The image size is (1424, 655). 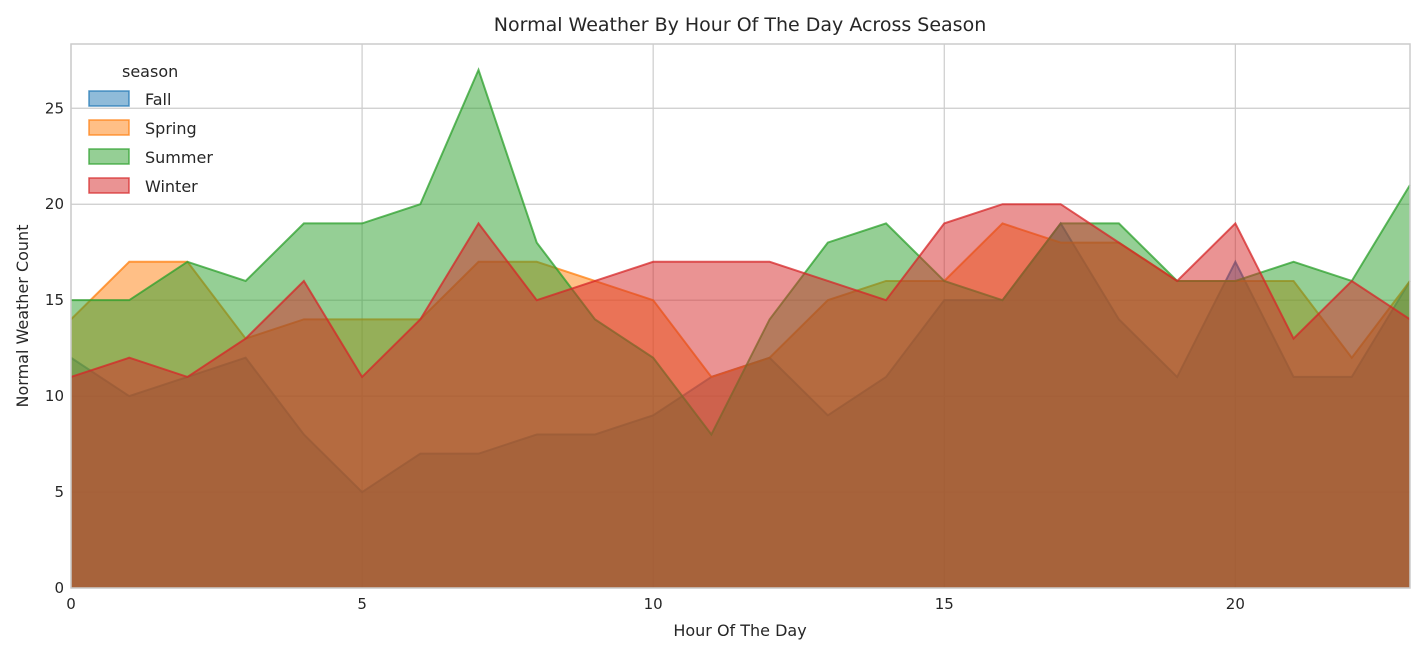 What do you see at coordinates (1235, 604) in the screenshot?
I see `x-tick-label: 20` at bounding box center [1235, 604].